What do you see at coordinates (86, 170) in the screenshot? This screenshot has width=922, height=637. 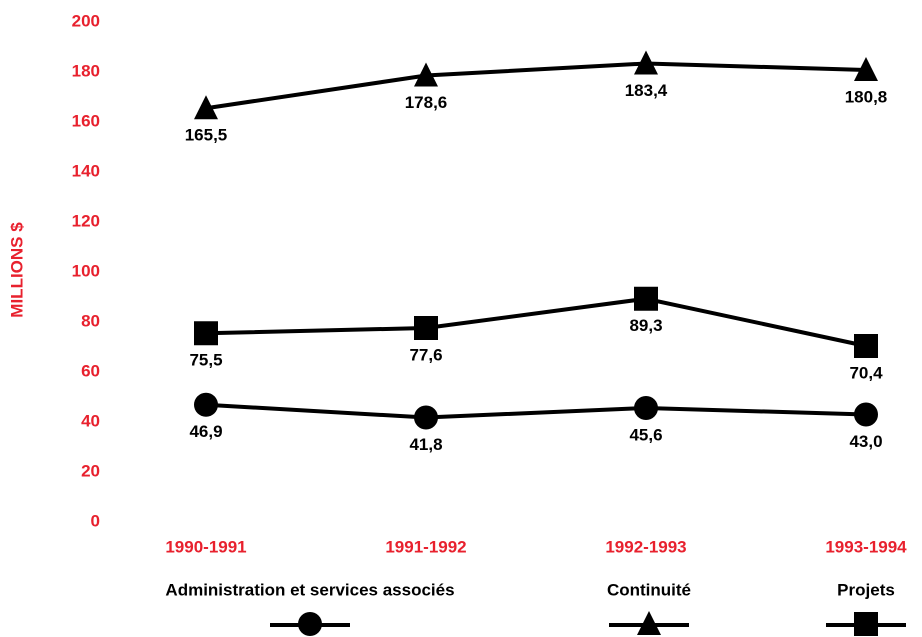 I see `y-tick-label: 140` at bounding box center [86, 170].